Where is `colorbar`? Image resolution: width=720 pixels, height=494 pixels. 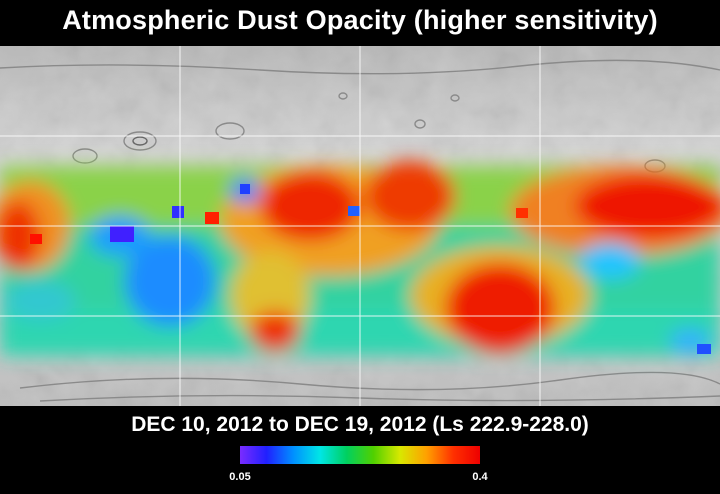 colorbar is located at coordinates (360, 455).